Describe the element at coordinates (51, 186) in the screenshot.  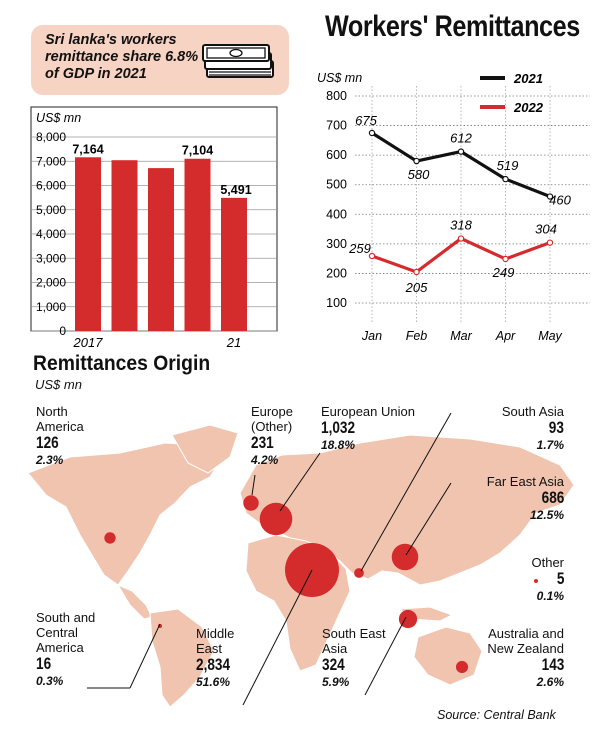
I see `bar-y-tick-label: 6,000` at that location.